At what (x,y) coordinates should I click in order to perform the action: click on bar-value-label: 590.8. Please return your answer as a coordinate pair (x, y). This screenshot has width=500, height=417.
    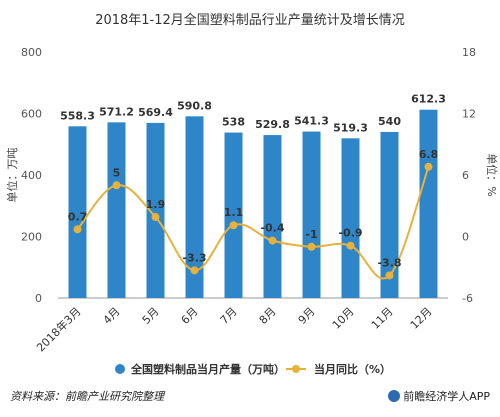
    Looking at the image, I should click on (194, 105).